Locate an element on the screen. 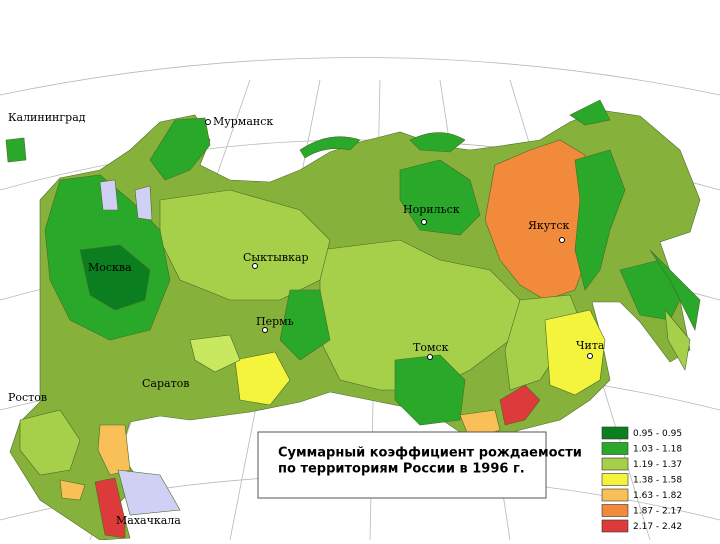  city-label: Пермь is located at coordinates (275, 321).